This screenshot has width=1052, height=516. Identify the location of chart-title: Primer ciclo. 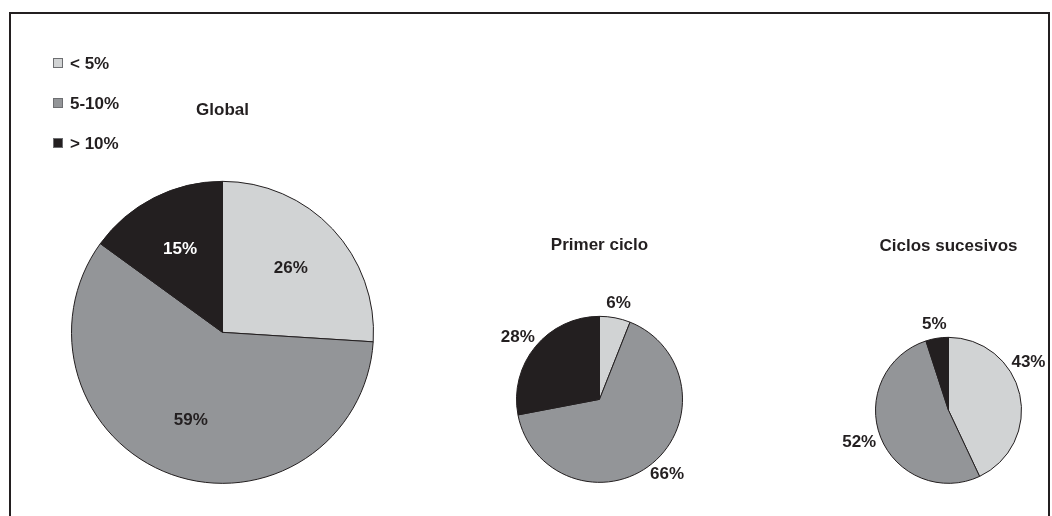
(599, 244).